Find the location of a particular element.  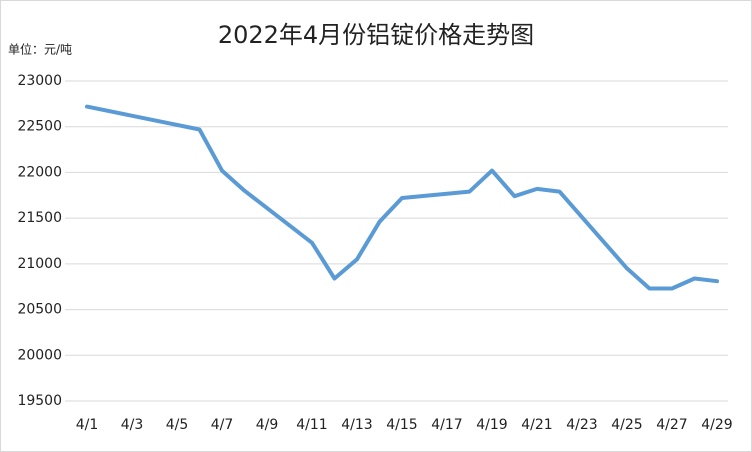

y-tick-label: 22500 is located at coordinates (39, 127).